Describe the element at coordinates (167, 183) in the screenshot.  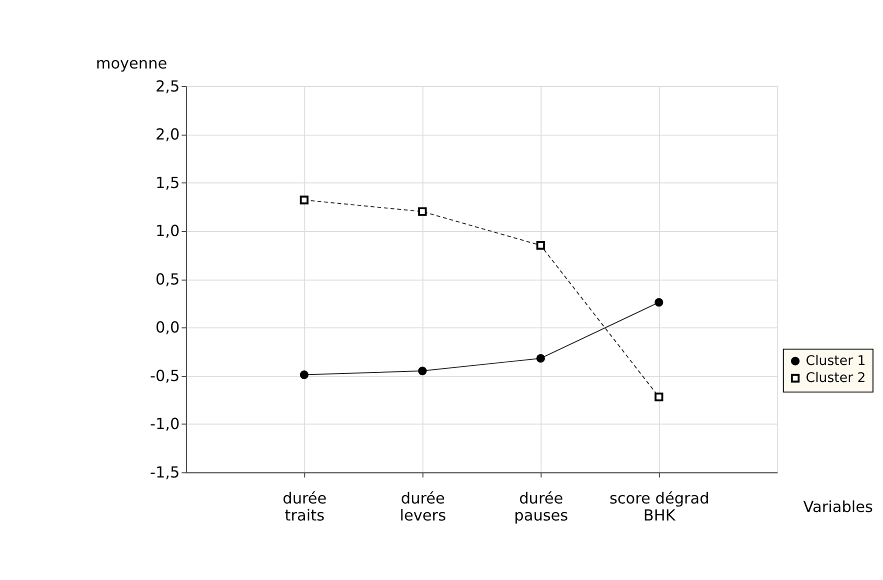
I see `y-tick-label: 1,5` at that location.